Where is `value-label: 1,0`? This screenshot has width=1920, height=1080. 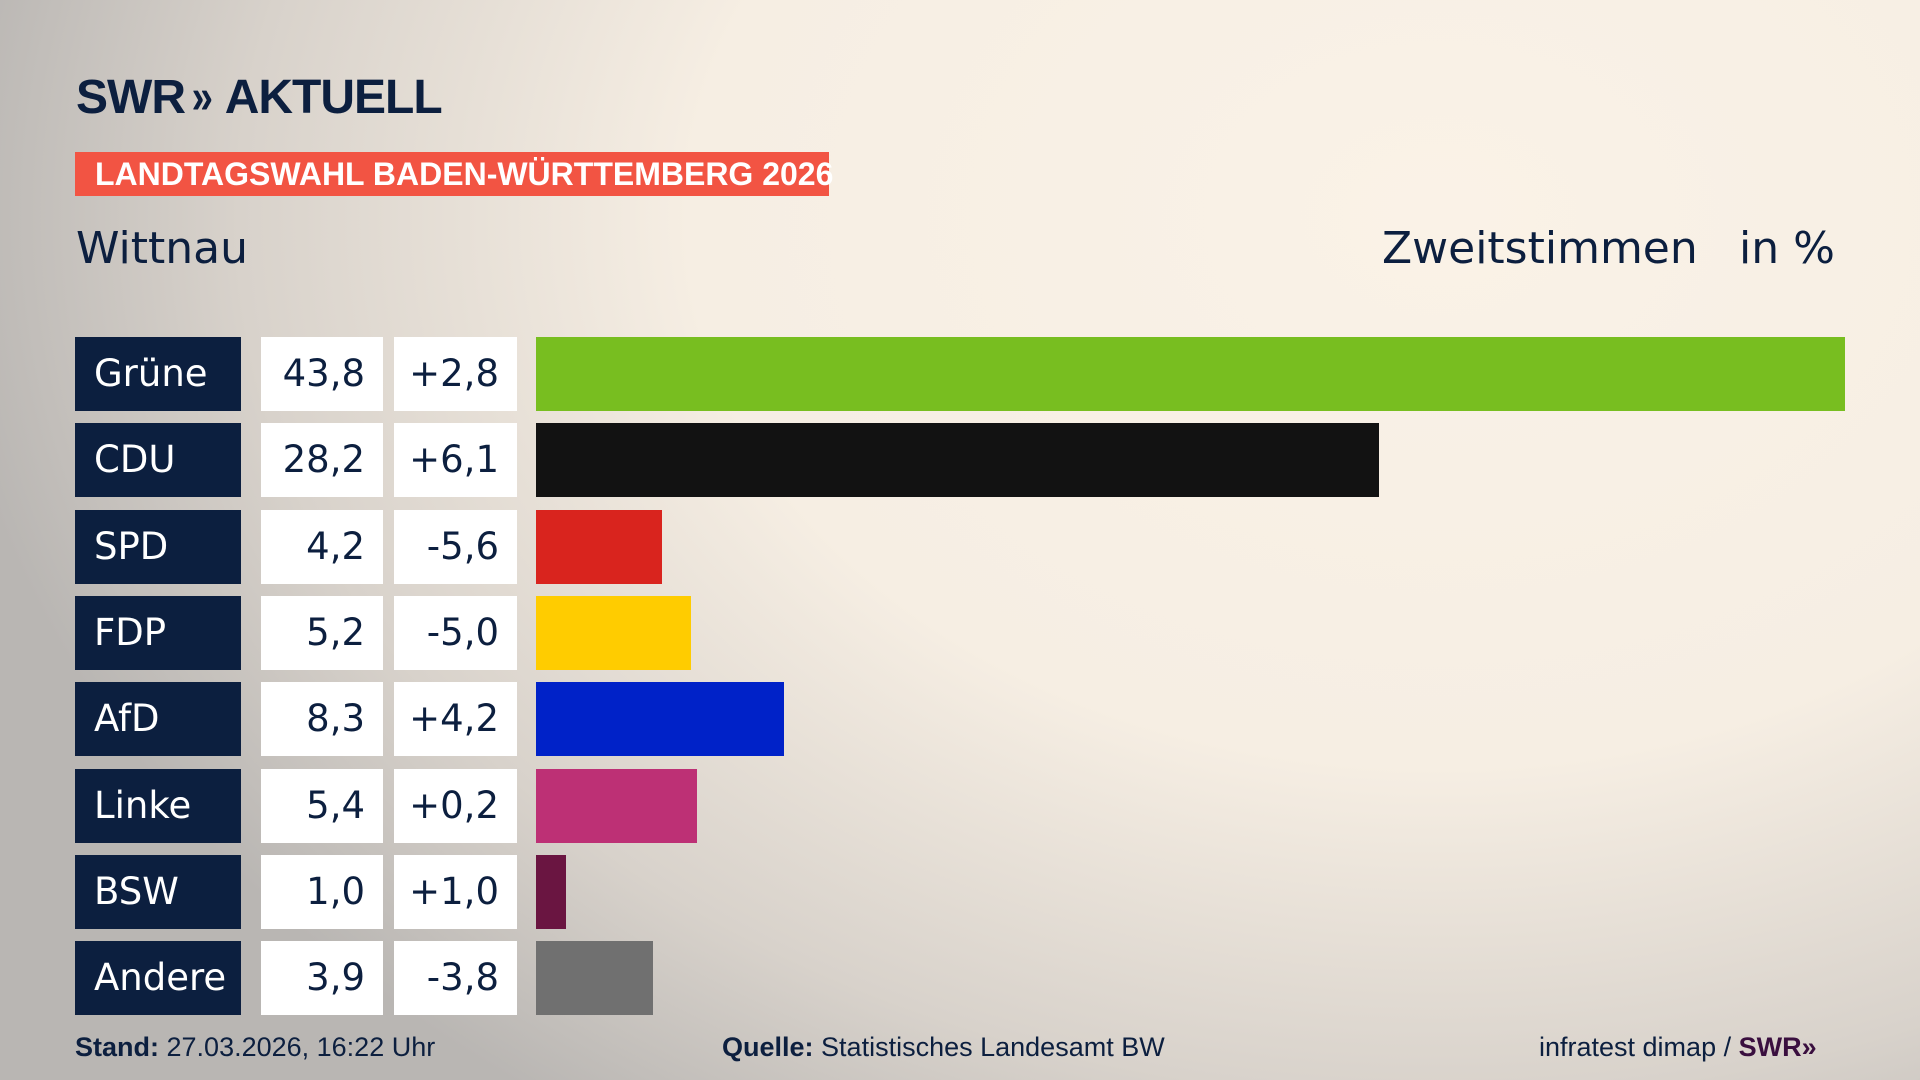
value-label: 1,0 is located at coordinates (322, 891).